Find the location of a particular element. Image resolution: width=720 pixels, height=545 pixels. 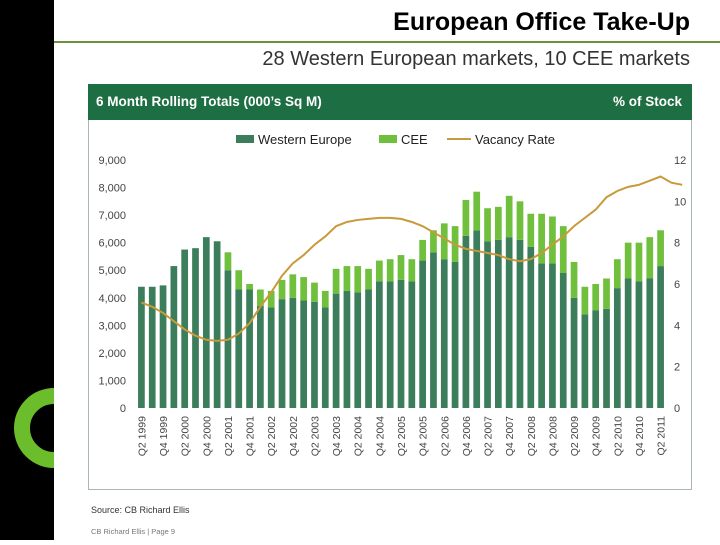

right-axis: 0 2 4 6 8 10 12 is located at coordinates (680, 285).